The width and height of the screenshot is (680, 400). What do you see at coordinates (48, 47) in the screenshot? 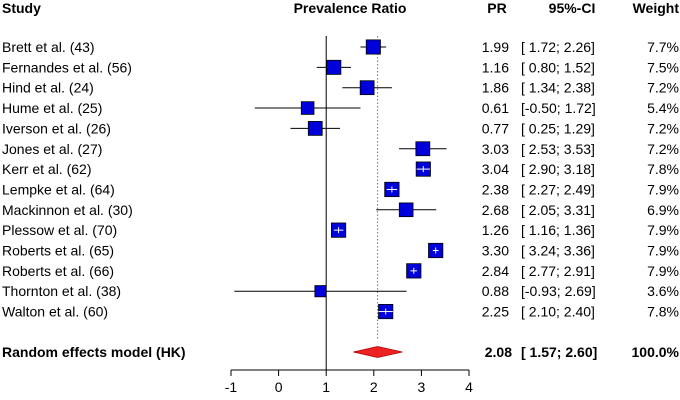
I see `study-label: Brett et al. (43)` at bounding box center [48, 47].